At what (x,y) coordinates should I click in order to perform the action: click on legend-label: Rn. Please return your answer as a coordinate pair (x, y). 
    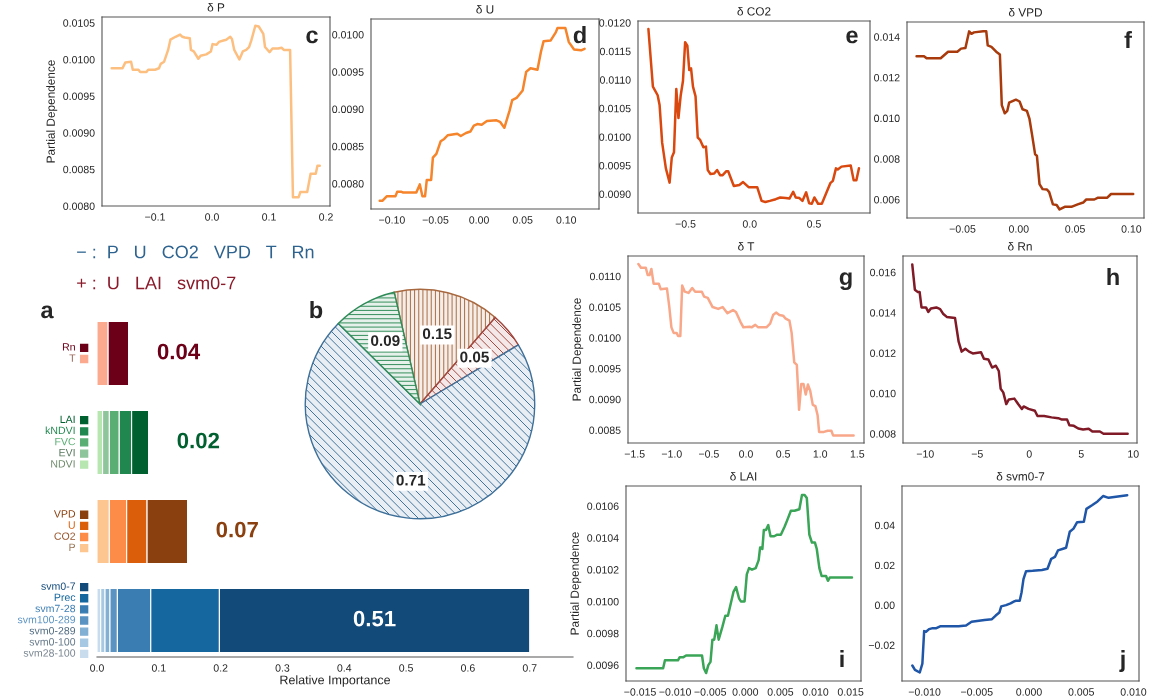
    Looking at the image, I should click on (68, 347).